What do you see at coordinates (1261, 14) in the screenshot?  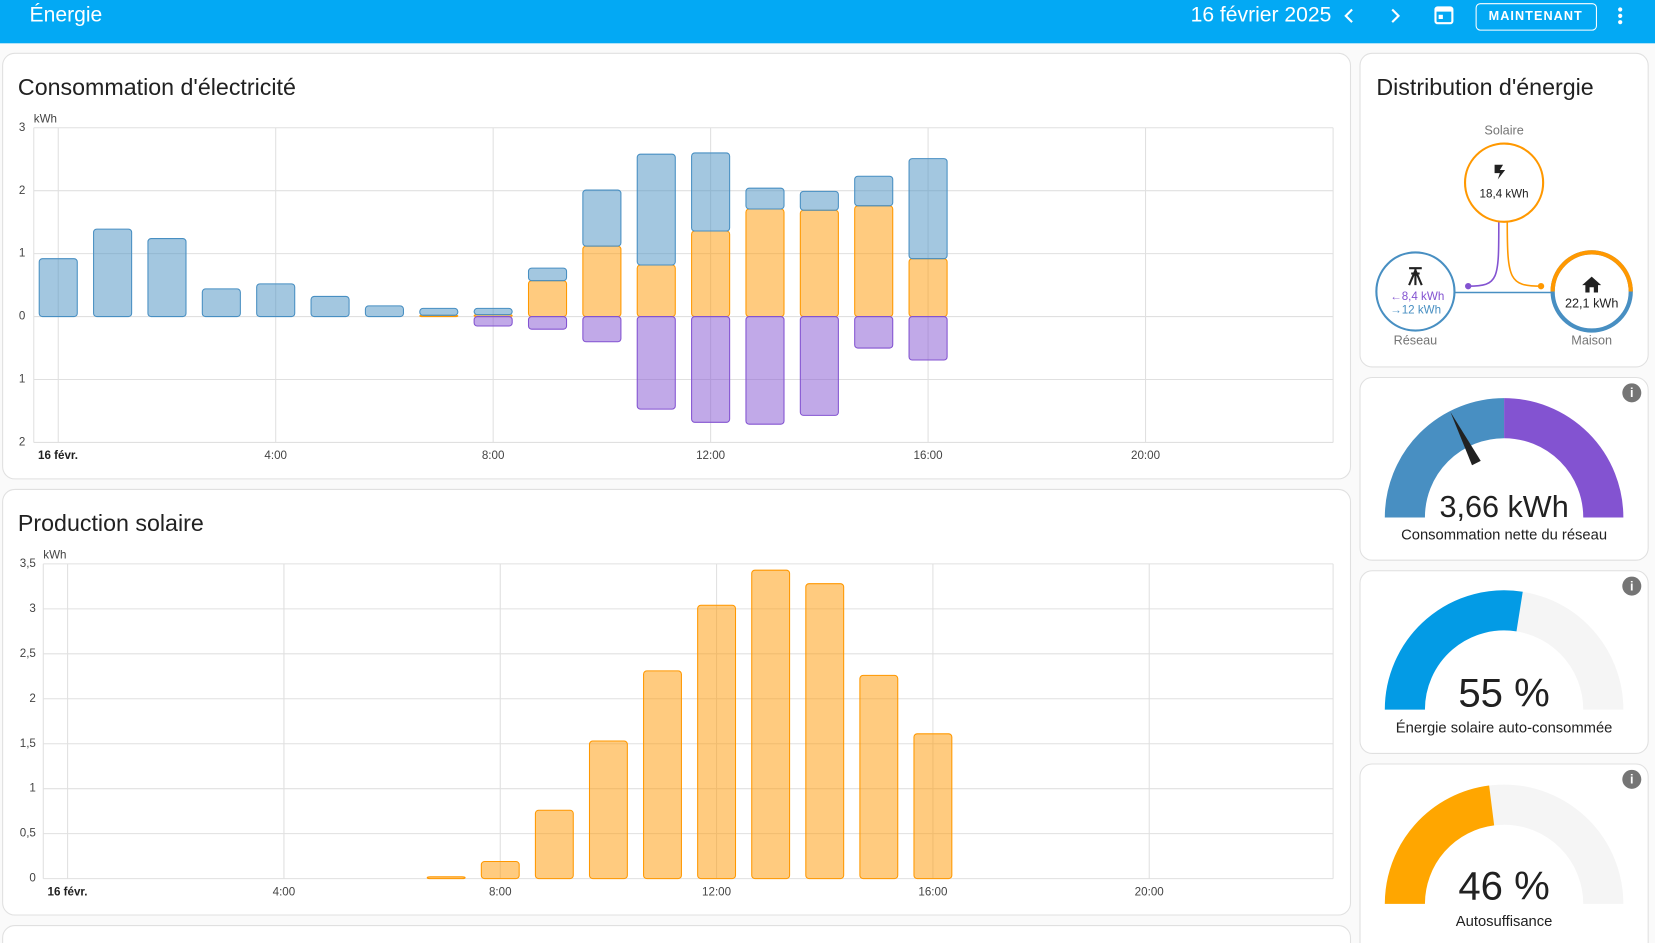 I see `date: 16 février 2025` at bounding box center [1261, 14].